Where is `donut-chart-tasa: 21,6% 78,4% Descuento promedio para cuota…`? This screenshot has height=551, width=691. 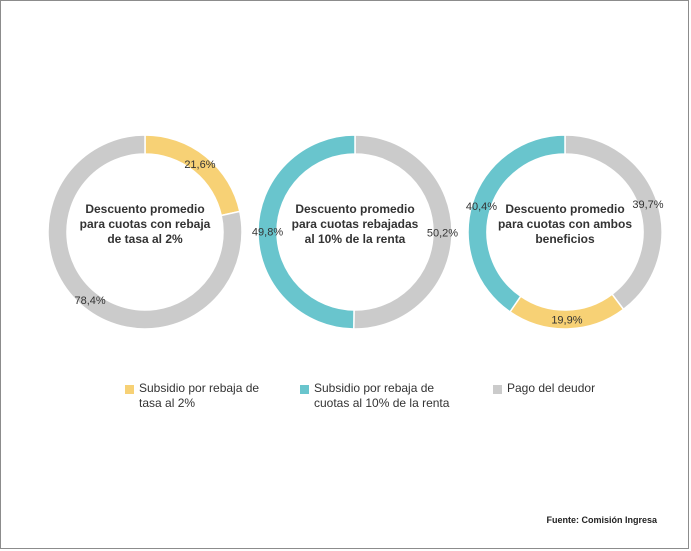 donut-chart-tasa: 21,6% 78,4% Descuento promedio para cuota… is located at coordinates (145, 232).